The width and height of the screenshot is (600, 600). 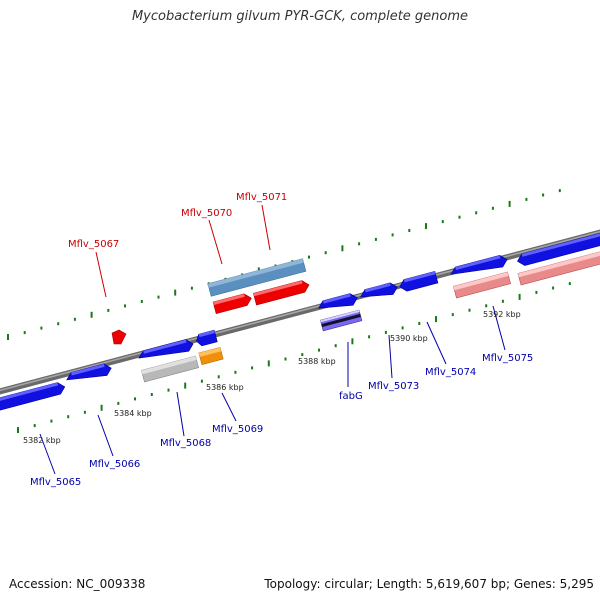 What do you see at coordinates (206, 213) in the screenshot?
I see `label-Mflv_5070: Mflv_5070` at bounding box center [206, 213].